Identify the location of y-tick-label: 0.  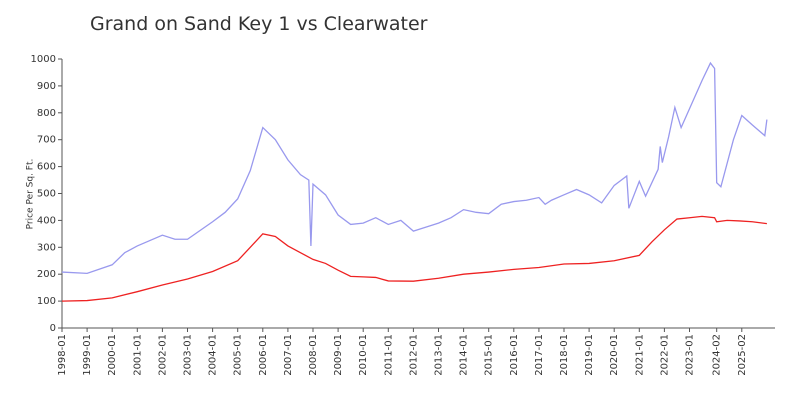
(53, 328).